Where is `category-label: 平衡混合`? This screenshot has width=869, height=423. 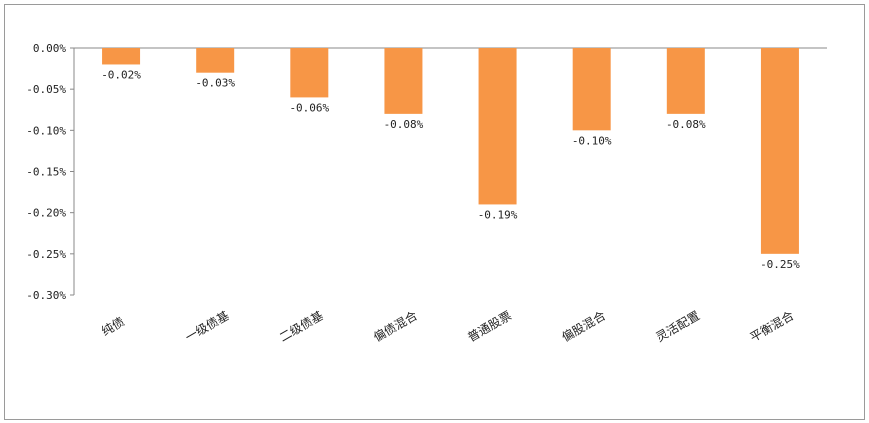
category-label: 平衡混合 is located at coordinates (771, 326).